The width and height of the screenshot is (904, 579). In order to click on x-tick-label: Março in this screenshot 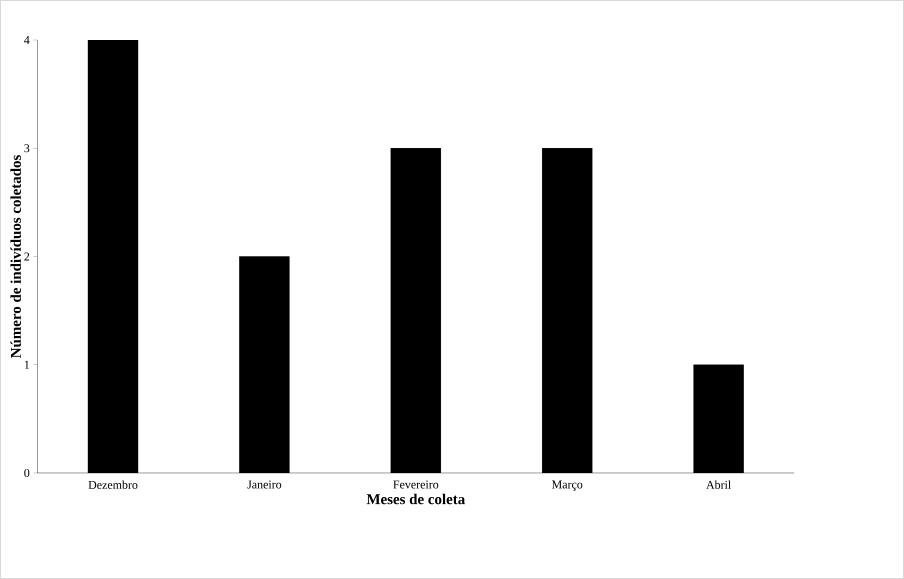, I will do `click(567, 485)`.